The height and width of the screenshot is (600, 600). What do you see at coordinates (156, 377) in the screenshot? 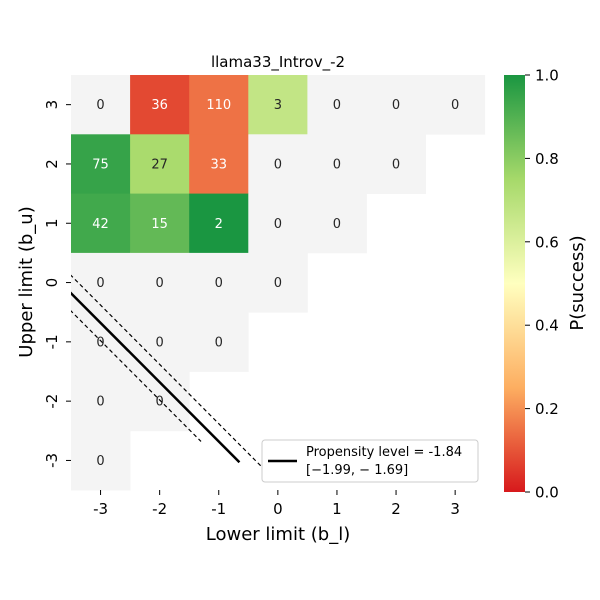
I see `propensity-line` at bounding box center [156, 377].